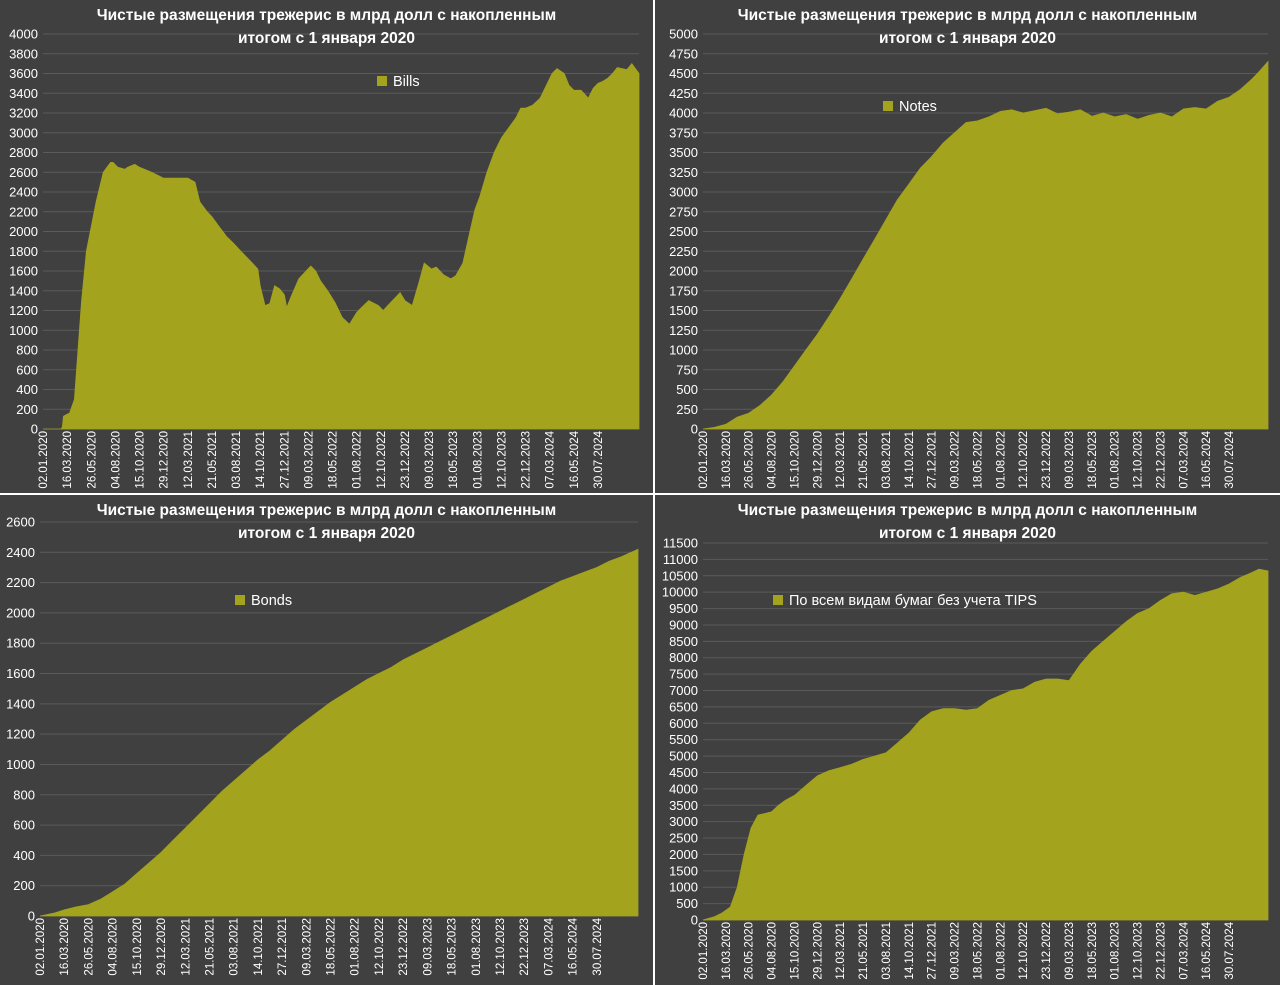 The width and height of the screenshot is (1280, 985). I want to click on y-tick-label: 3200, so click(23, 113).